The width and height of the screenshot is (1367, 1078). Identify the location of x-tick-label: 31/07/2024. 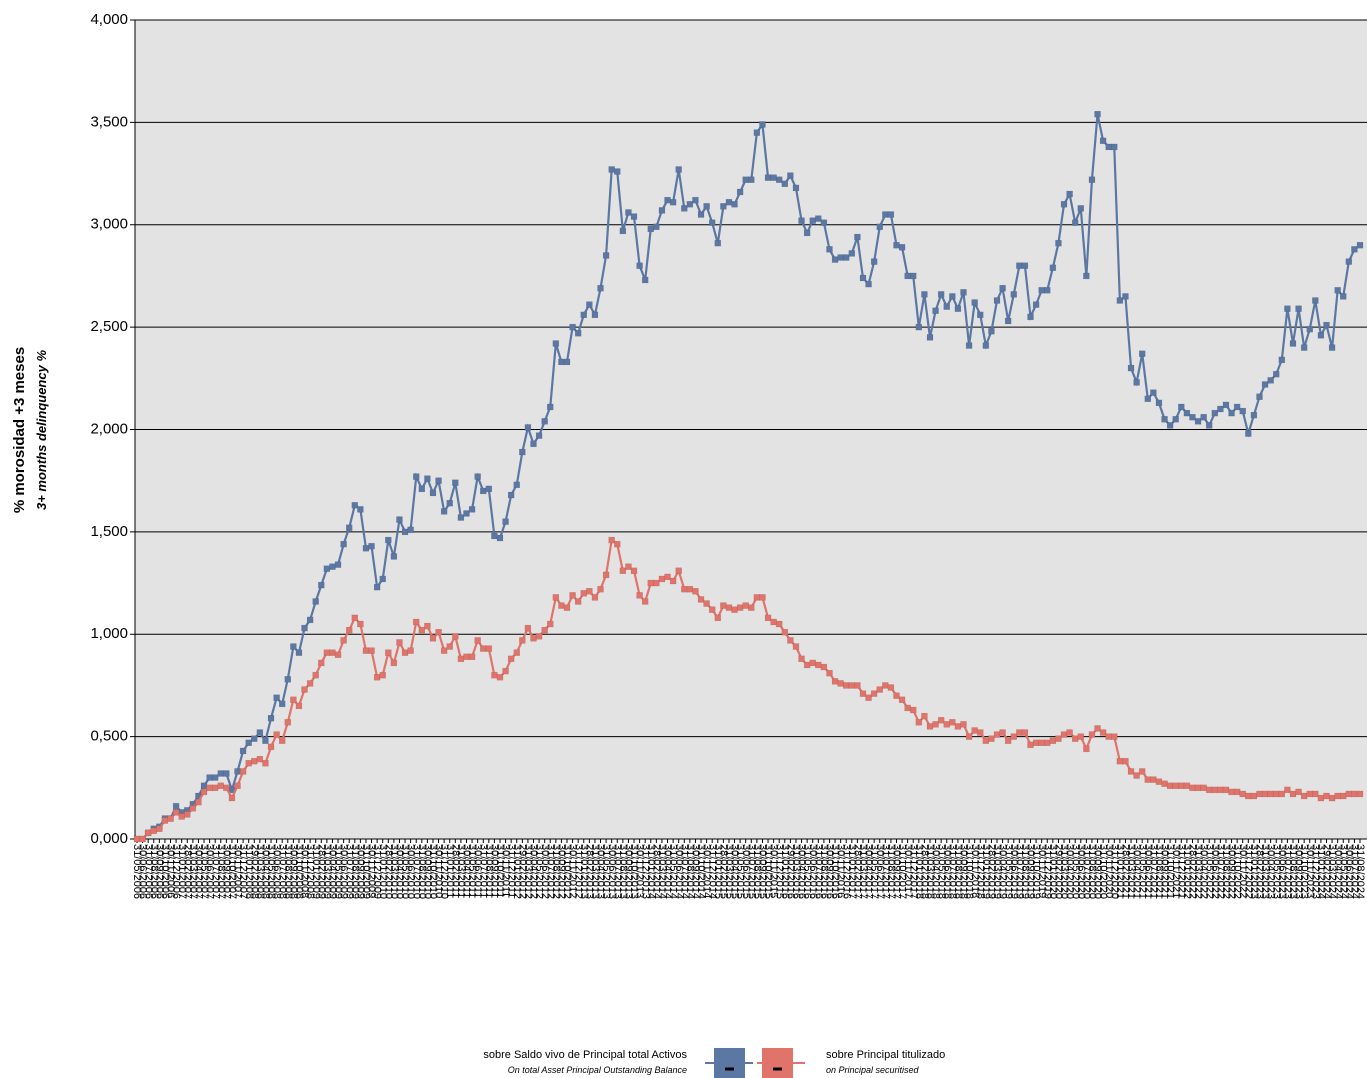
(1355, 871).